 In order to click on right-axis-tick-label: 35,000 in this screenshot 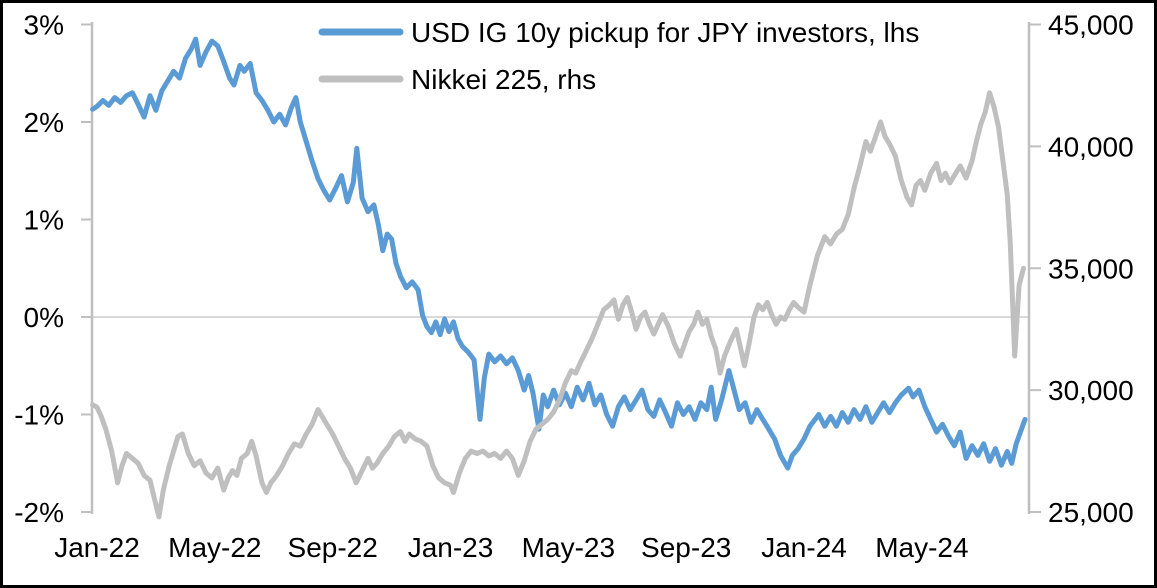, I will do `click(1091, 268)`.